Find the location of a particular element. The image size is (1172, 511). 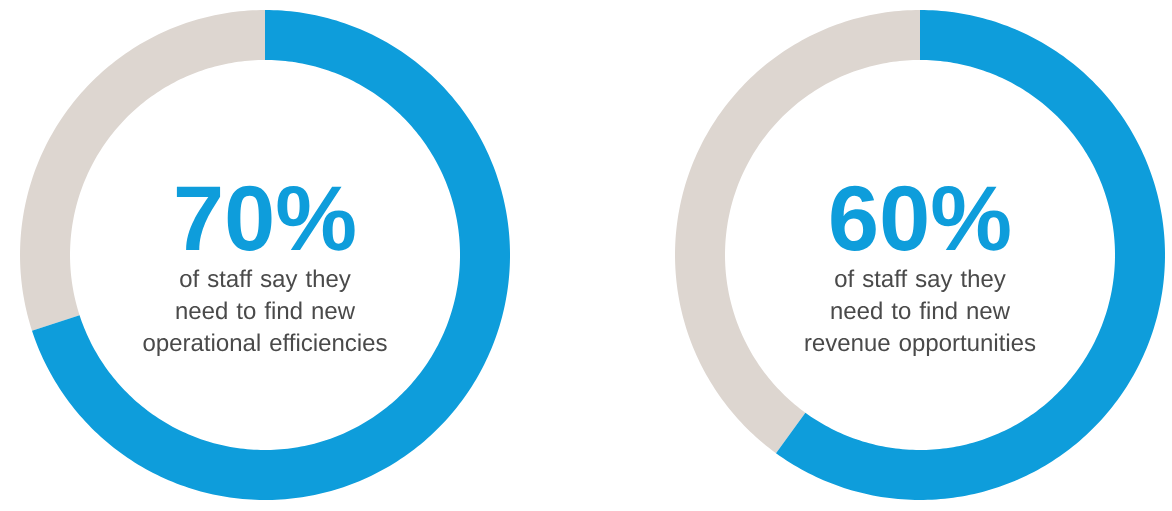

data-label: 60% is located at coordinates (920, 218).